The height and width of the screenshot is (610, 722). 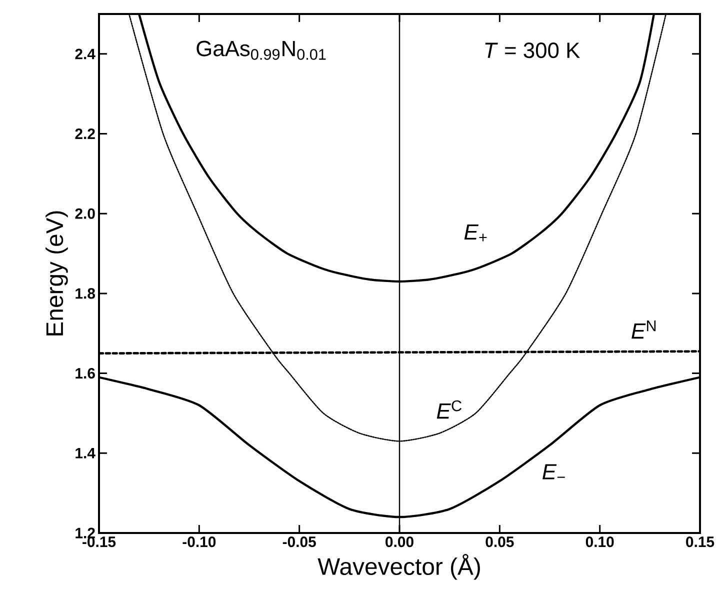 What do you see at coordinates (86, 293) in the screenshot?
I see `y-tick-label: 1.8` at bounding box center [86, 293].